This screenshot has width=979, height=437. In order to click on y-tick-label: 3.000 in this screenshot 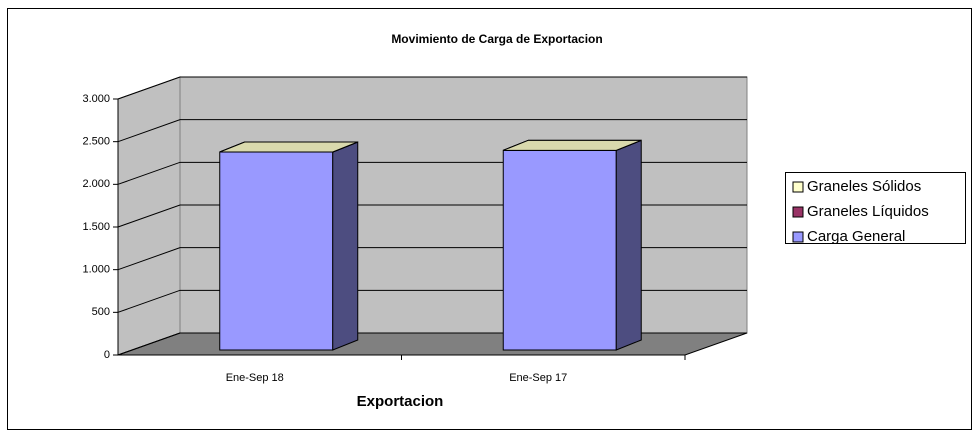, I will do `click(96, 99)`.